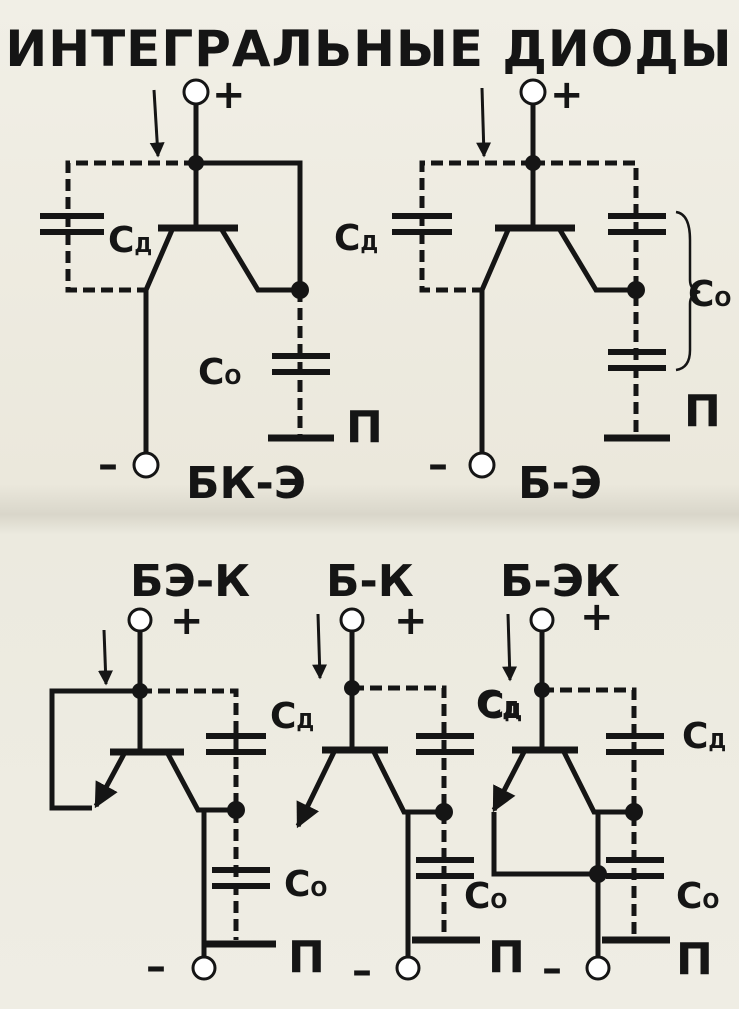  I want to click on diagram-label-b-ek: Б-ЭК, so click(560, 581).